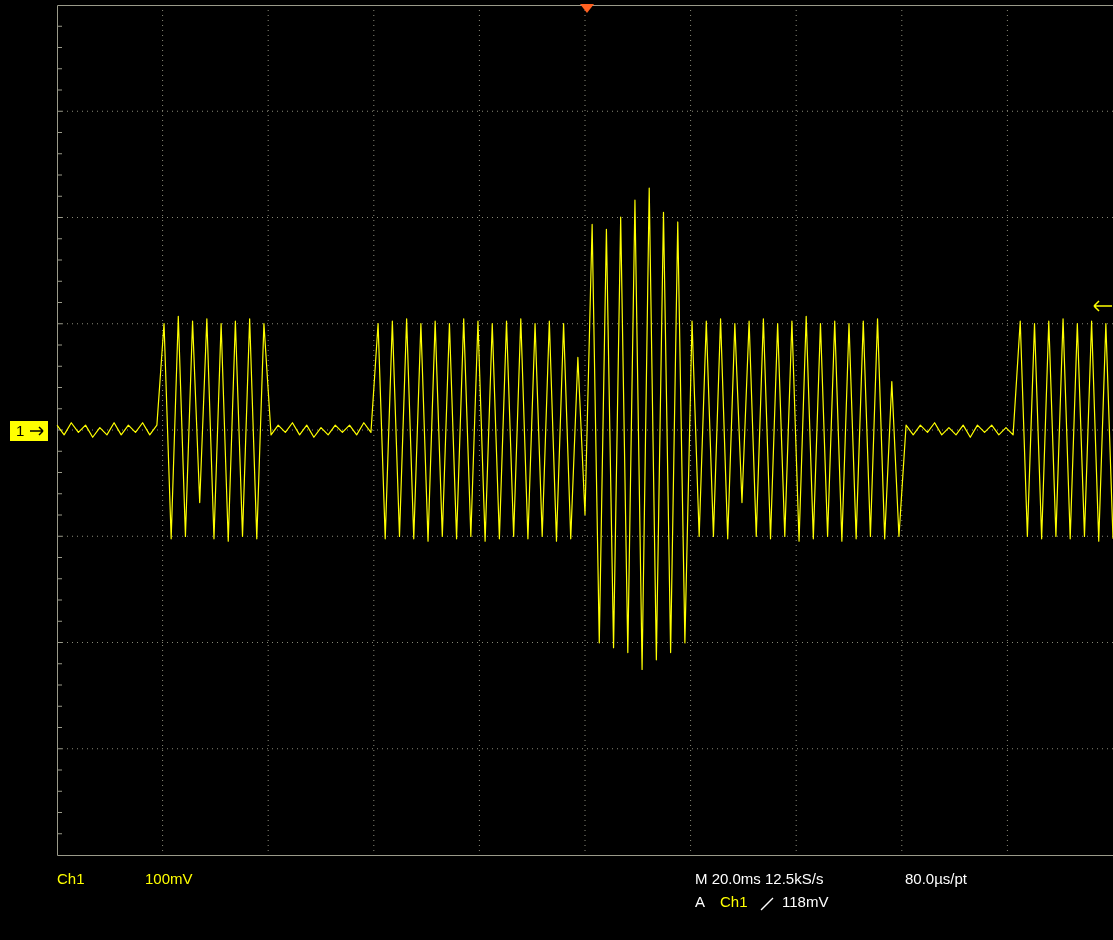 Image resolution: width=1113 pixels, height=940 pixels. I want to click on text: A, so click(700, 902).